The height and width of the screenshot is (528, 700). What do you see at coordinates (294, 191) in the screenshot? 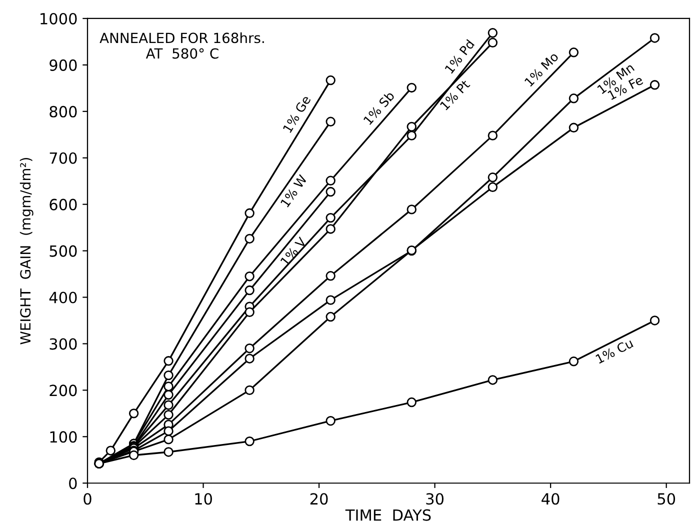
I see `text: 1% W` at bounding box center [294, 191].